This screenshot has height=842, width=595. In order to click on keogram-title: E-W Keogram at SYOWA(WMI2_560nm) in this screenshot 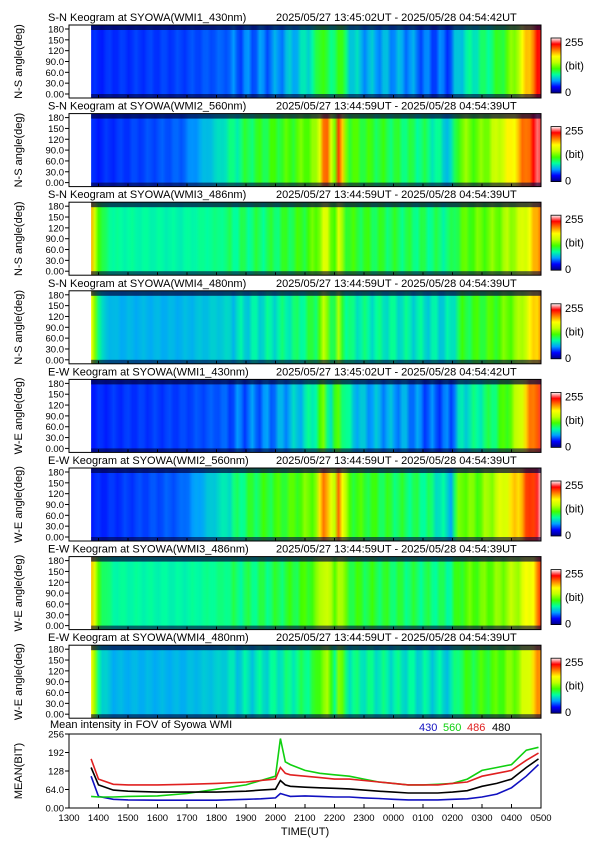, I will do `click(148, 461)`.